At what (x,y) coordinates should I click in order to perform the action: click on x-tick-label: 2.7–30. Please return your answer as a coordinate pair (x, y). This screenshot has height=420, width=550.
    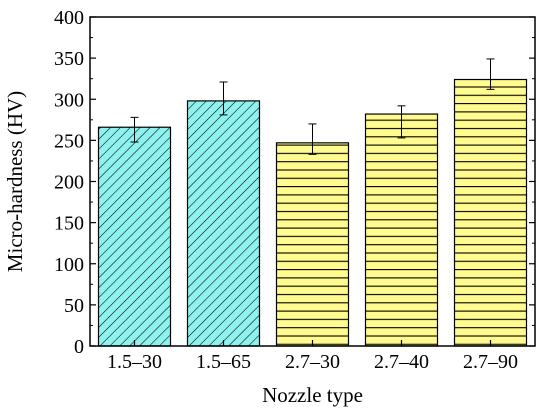
    Looking at the image, I should click on (312, 362).